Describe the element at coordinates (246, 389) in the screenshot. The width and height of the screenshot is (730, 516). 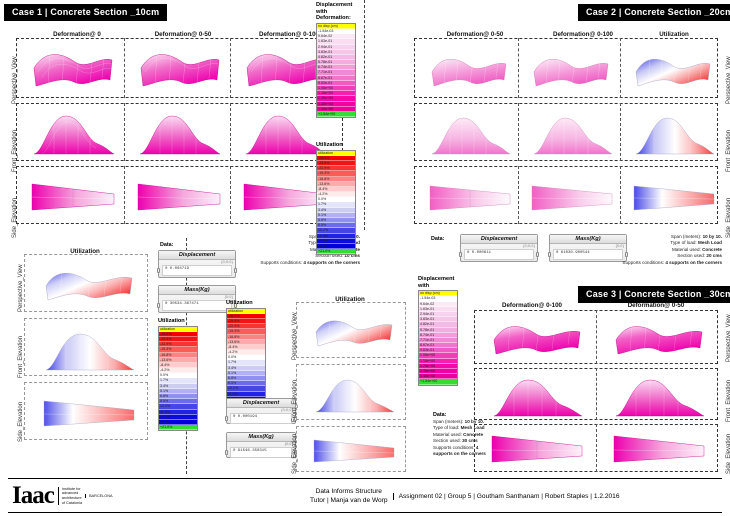
I see `legend-row-14: 10.2%` at that location.